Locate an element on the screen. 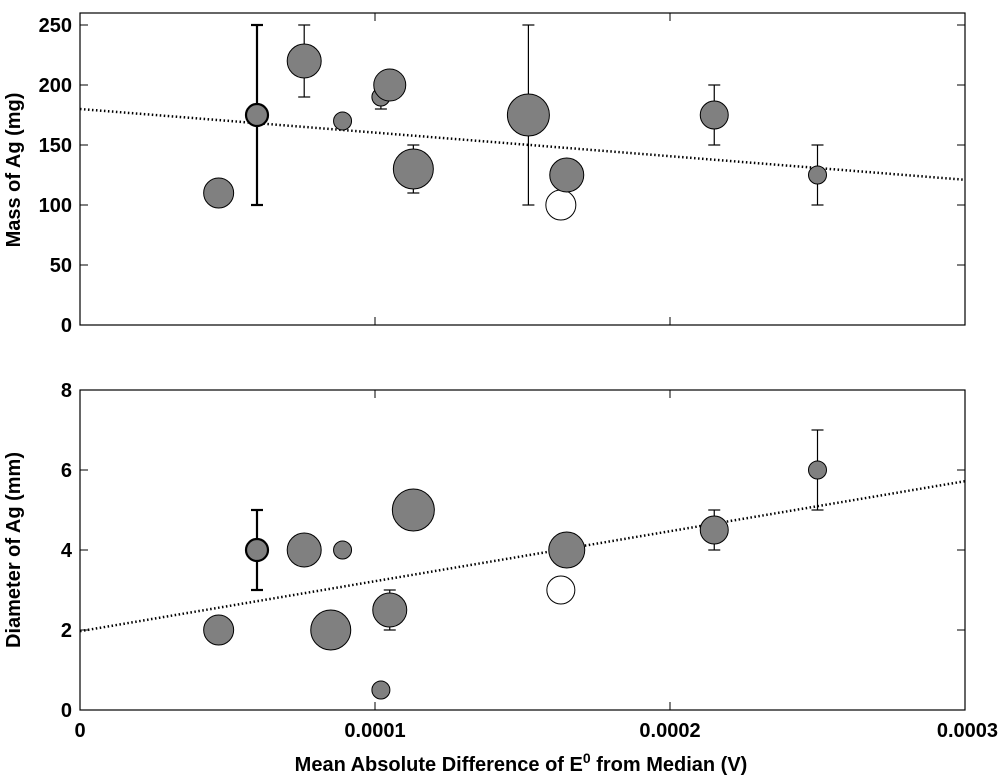 The height and width of the screenshot is (777, 1000). diameter-x-tick-label: 0.0002 is located at coordinates (669, 731).